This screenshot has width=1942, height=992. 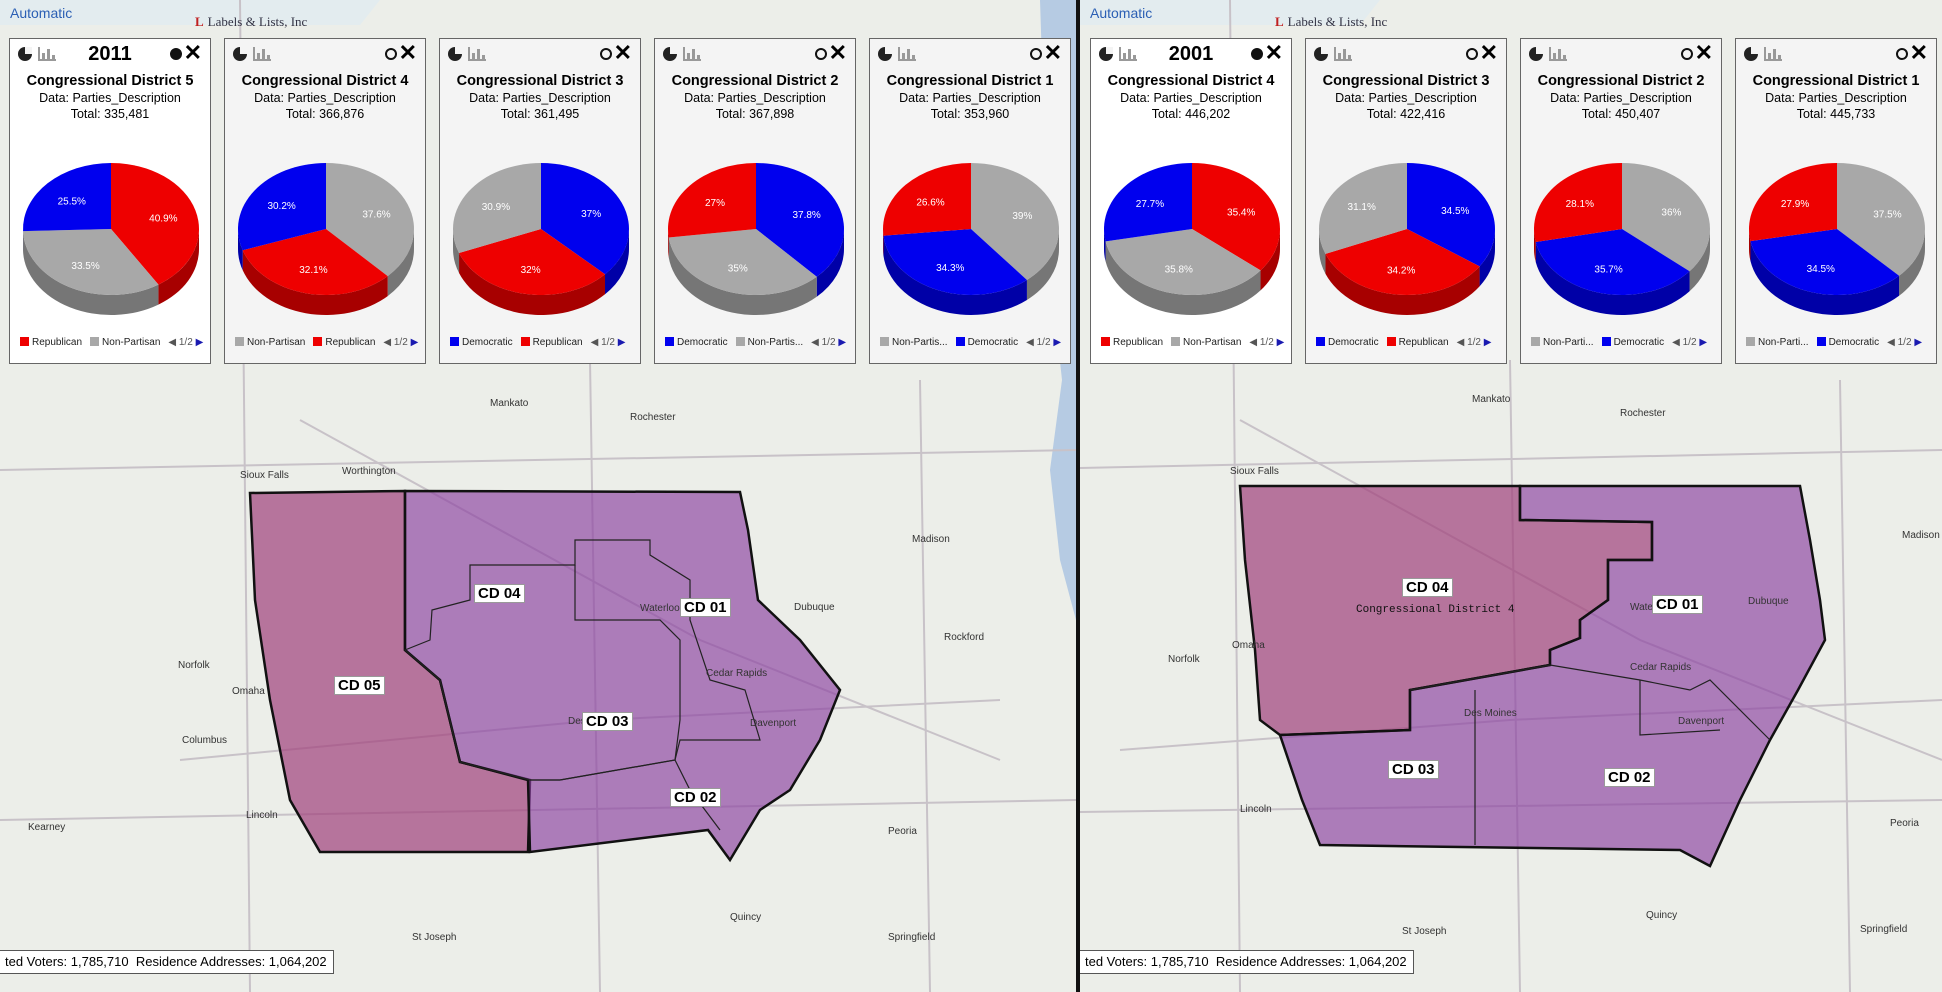 I want to click on district-label-cd01: CD 01, so click(x=705, y=607).